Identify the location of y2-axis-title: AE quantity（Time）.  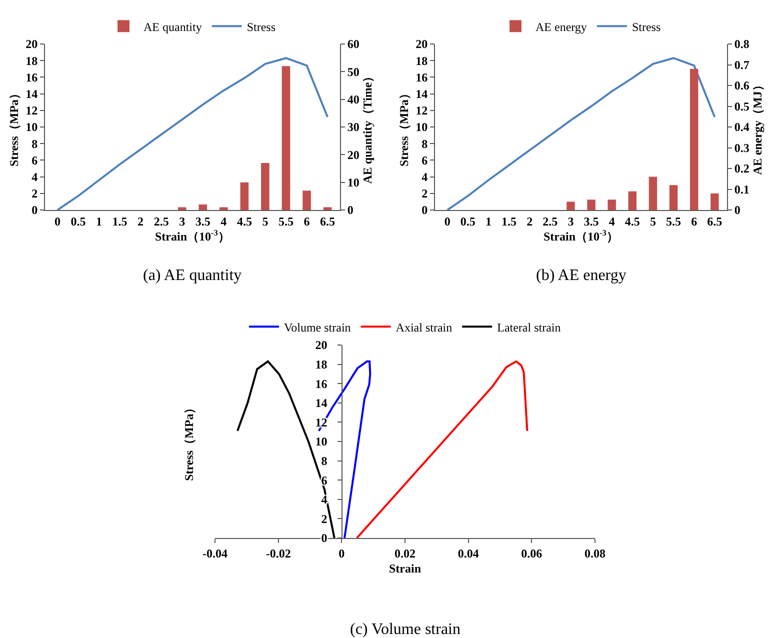
(367, 127).